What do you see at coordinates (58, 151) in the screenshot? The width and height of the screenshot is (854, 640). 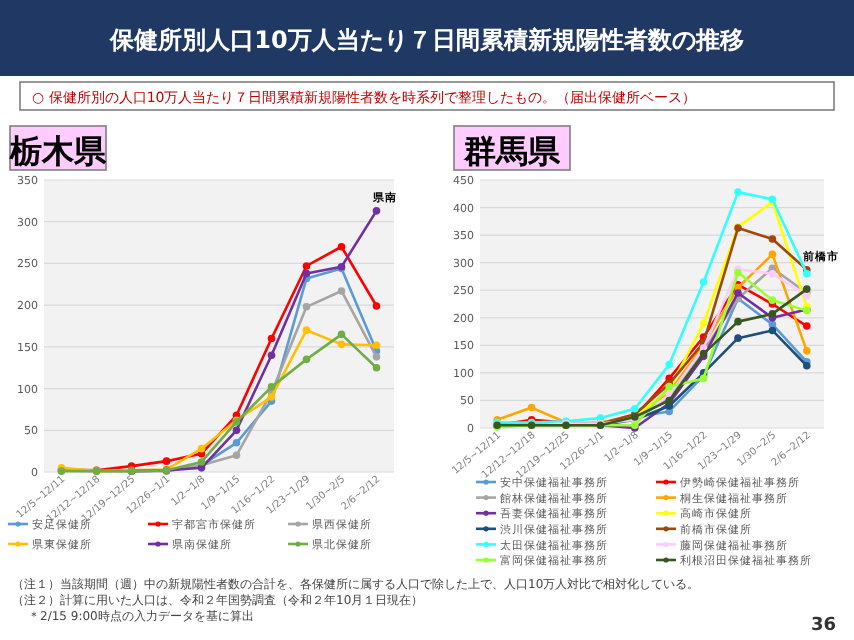 I see `chart-title: 栃木県` at bounding box center [58, 151].